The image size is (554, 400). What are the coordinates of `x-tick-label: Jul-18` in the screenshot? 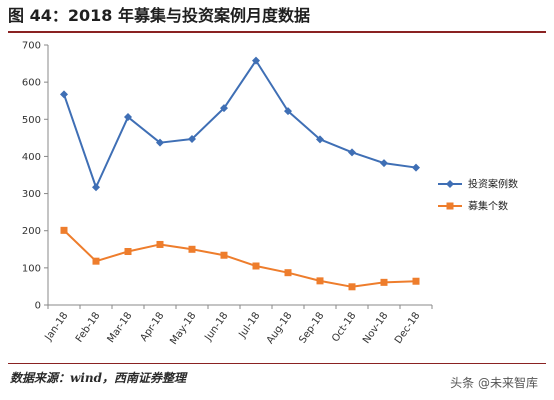 It's located at (250, 325).